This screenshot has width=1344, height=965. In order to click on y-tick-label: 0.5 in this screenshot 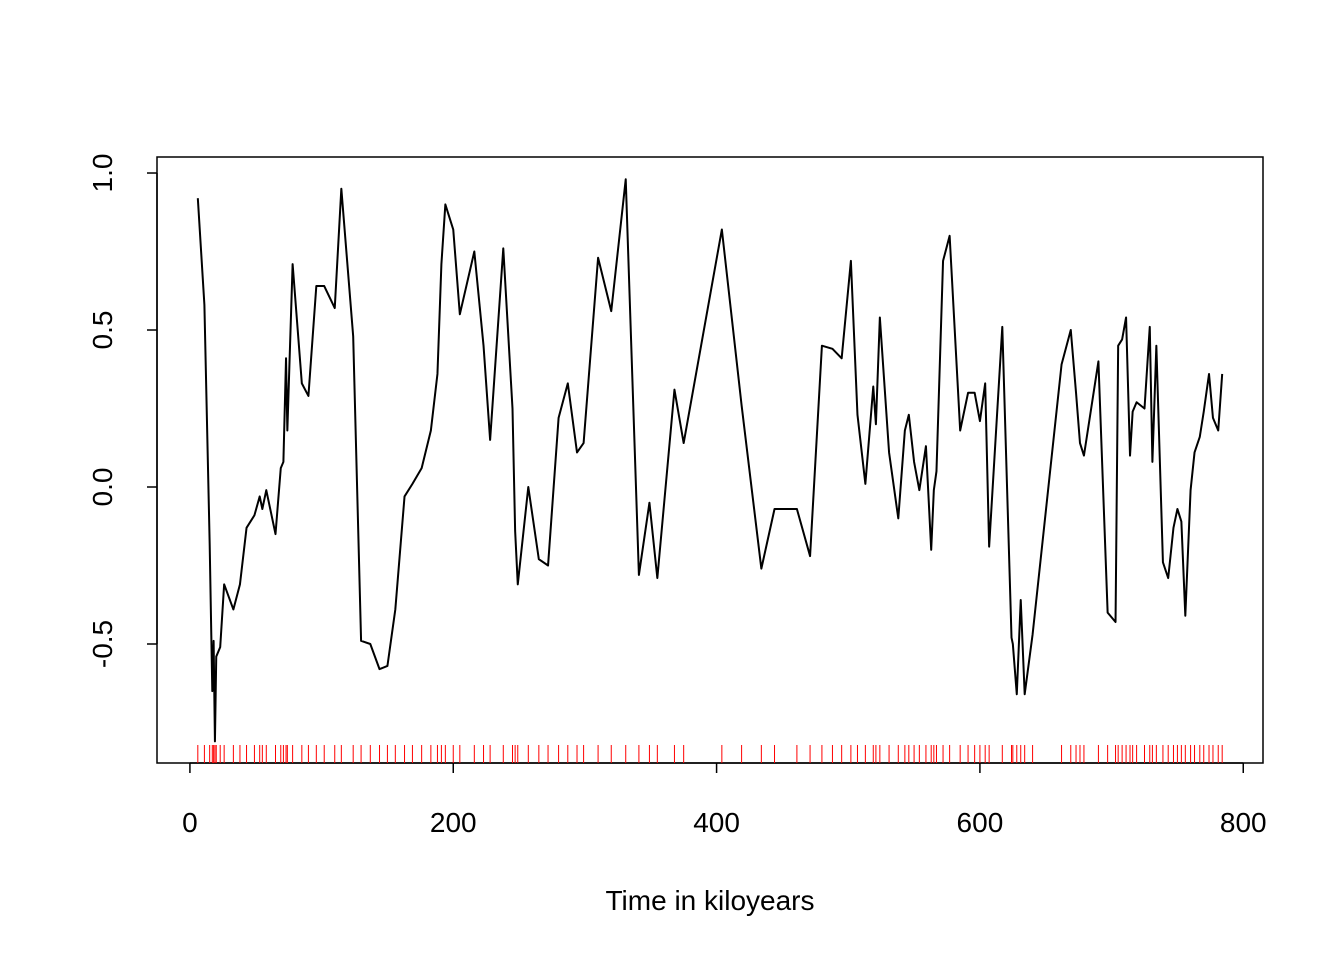, I will do `click(102, 330)`.